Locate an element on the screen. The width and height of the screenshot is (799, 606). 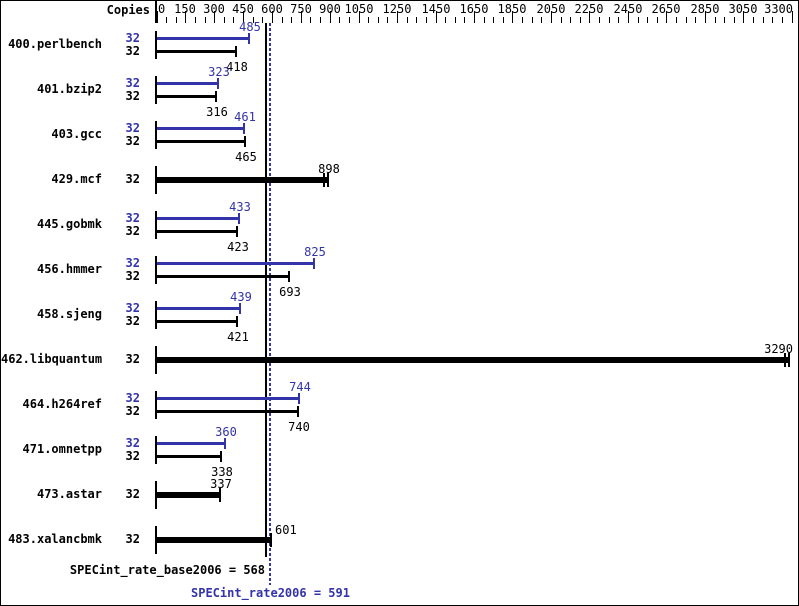
reference-line-peak is located at coordinates (270, 304).